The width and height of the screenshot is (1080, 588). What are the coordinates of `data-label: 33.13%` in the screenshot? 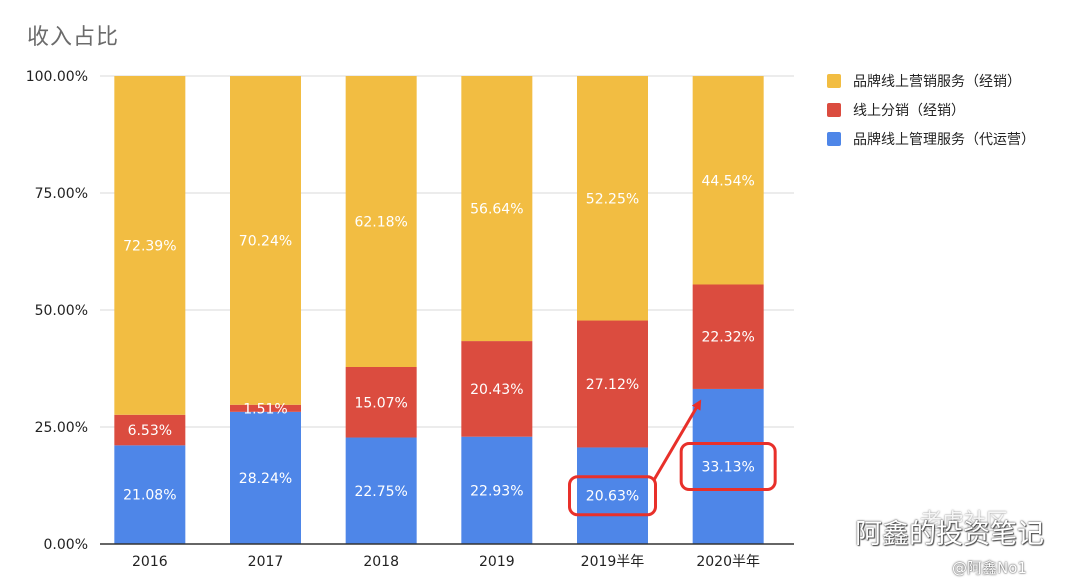 It's located at (727, 467).